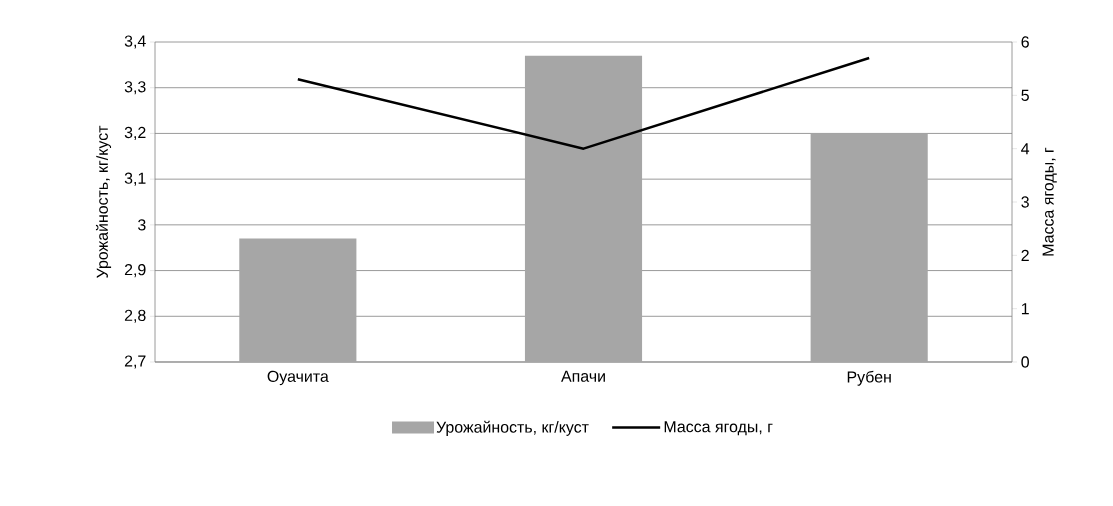 This screenshot has height=506, width=1113. Describe the element at coordinates (512, 428) in the screenshot. I see `legend-label: Урожайность, кг/куст` at that location.